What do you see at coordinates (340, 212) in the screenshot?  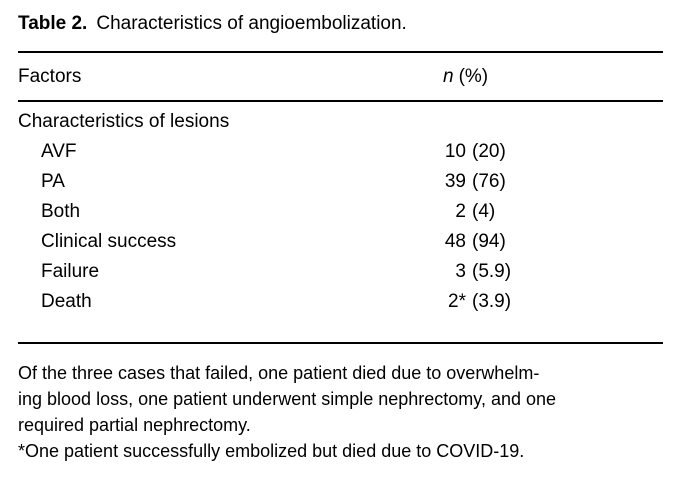 I see `table-row-both: Both 2 (4)` at bounding box center [340, 212].